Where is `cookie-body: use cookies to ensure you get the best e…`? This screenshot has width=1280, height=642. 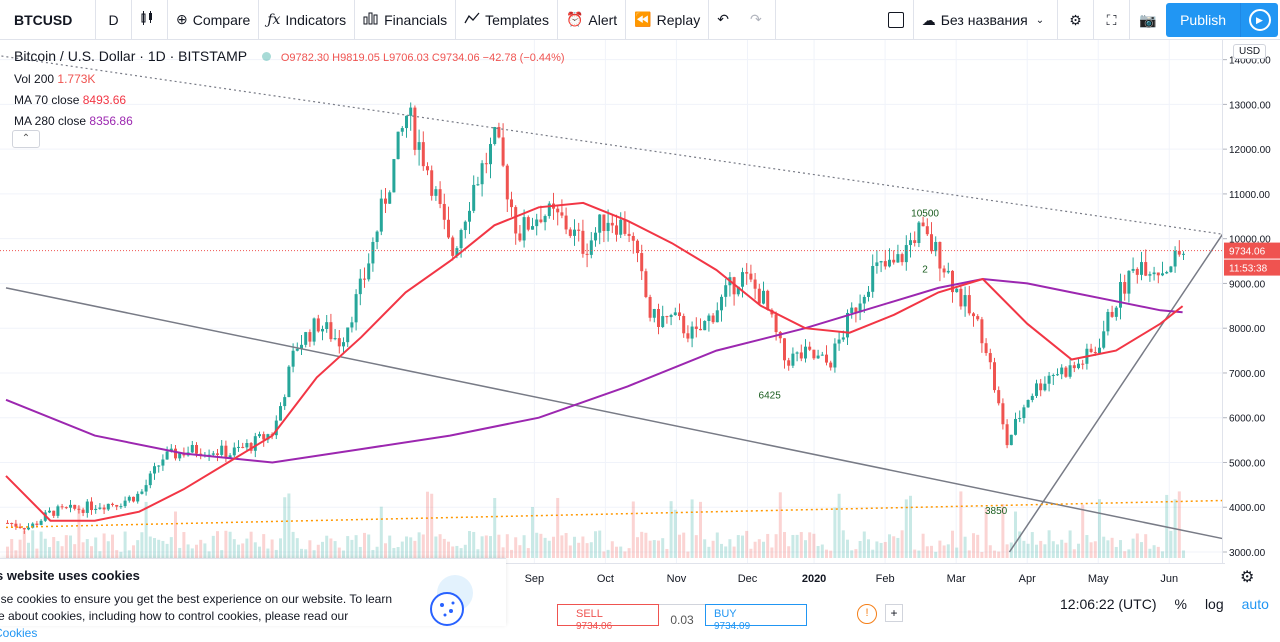
cookie-body: use cookies to ensure you get the best e… is located at coordinates (196, 607).